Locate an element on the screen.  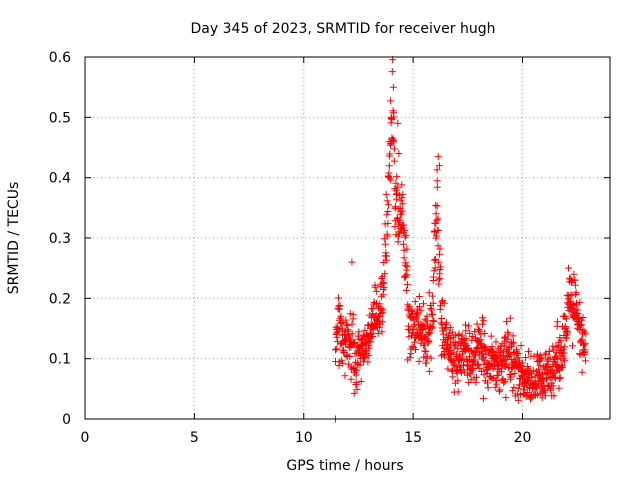
x-tick-label: 20 is located at coordinates (523, 438).